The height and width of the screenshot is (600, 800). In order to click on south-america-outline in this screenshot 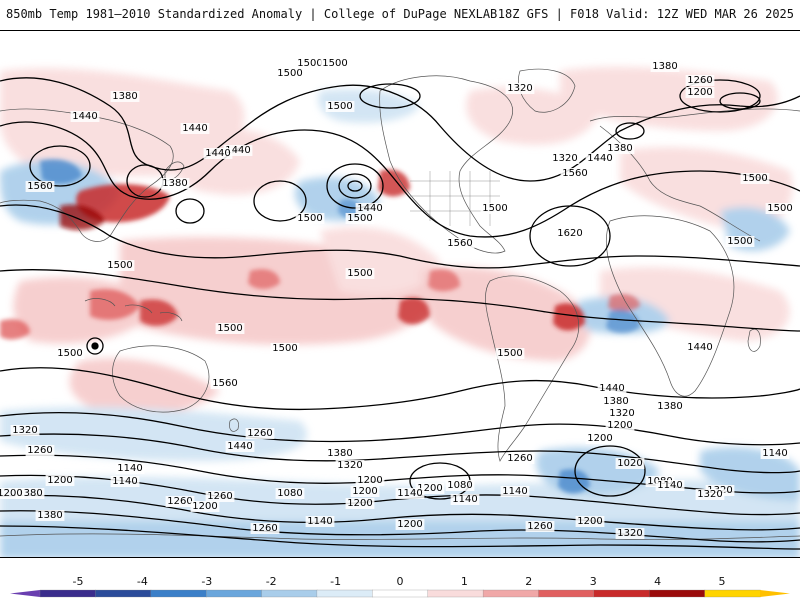, I will do `click(532, 368)`.